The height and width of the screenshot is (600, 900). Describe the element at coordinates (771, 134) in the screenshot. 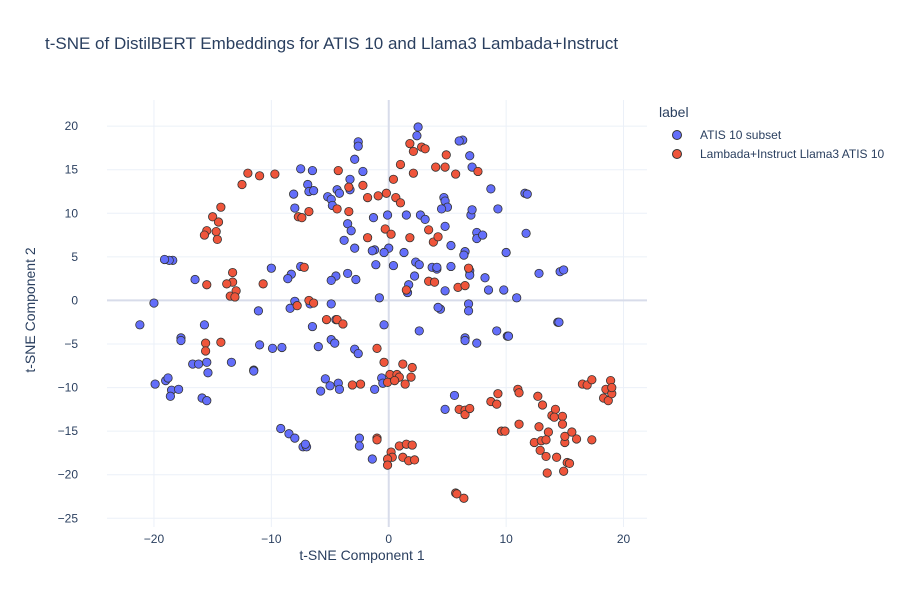

I see `legend-item-atis: ATIS 10 subset` at that location.